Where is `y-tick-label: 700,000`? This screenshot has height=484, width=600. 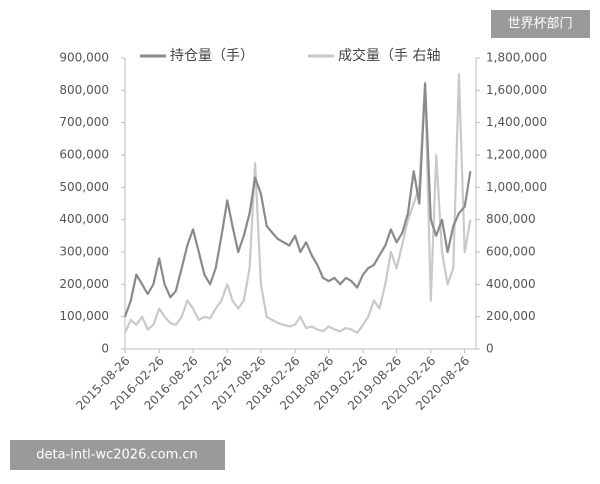 y-tick-label: 700,000 is located at coordinates (84, 122).